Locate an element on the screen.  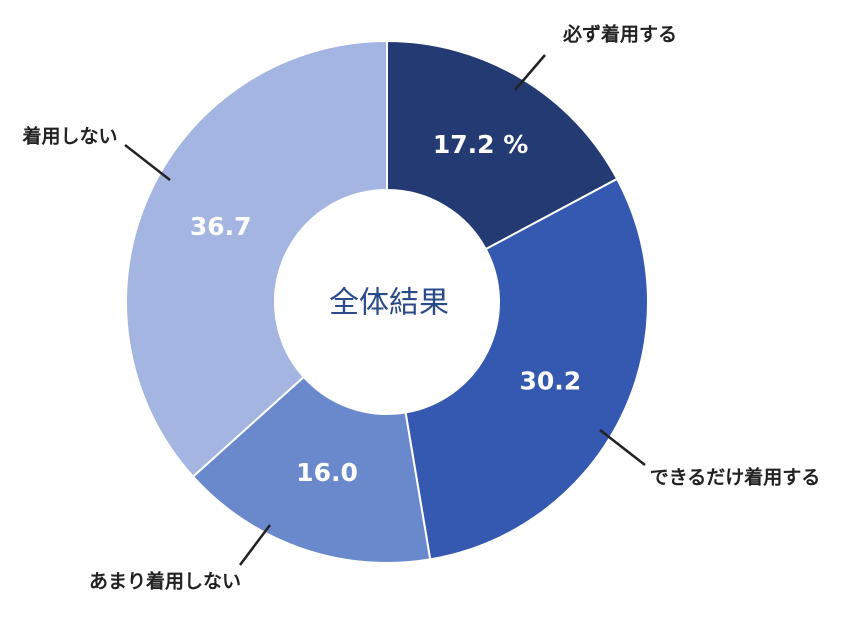
center-title: 全体結果 is located at coordinates (389, 303).